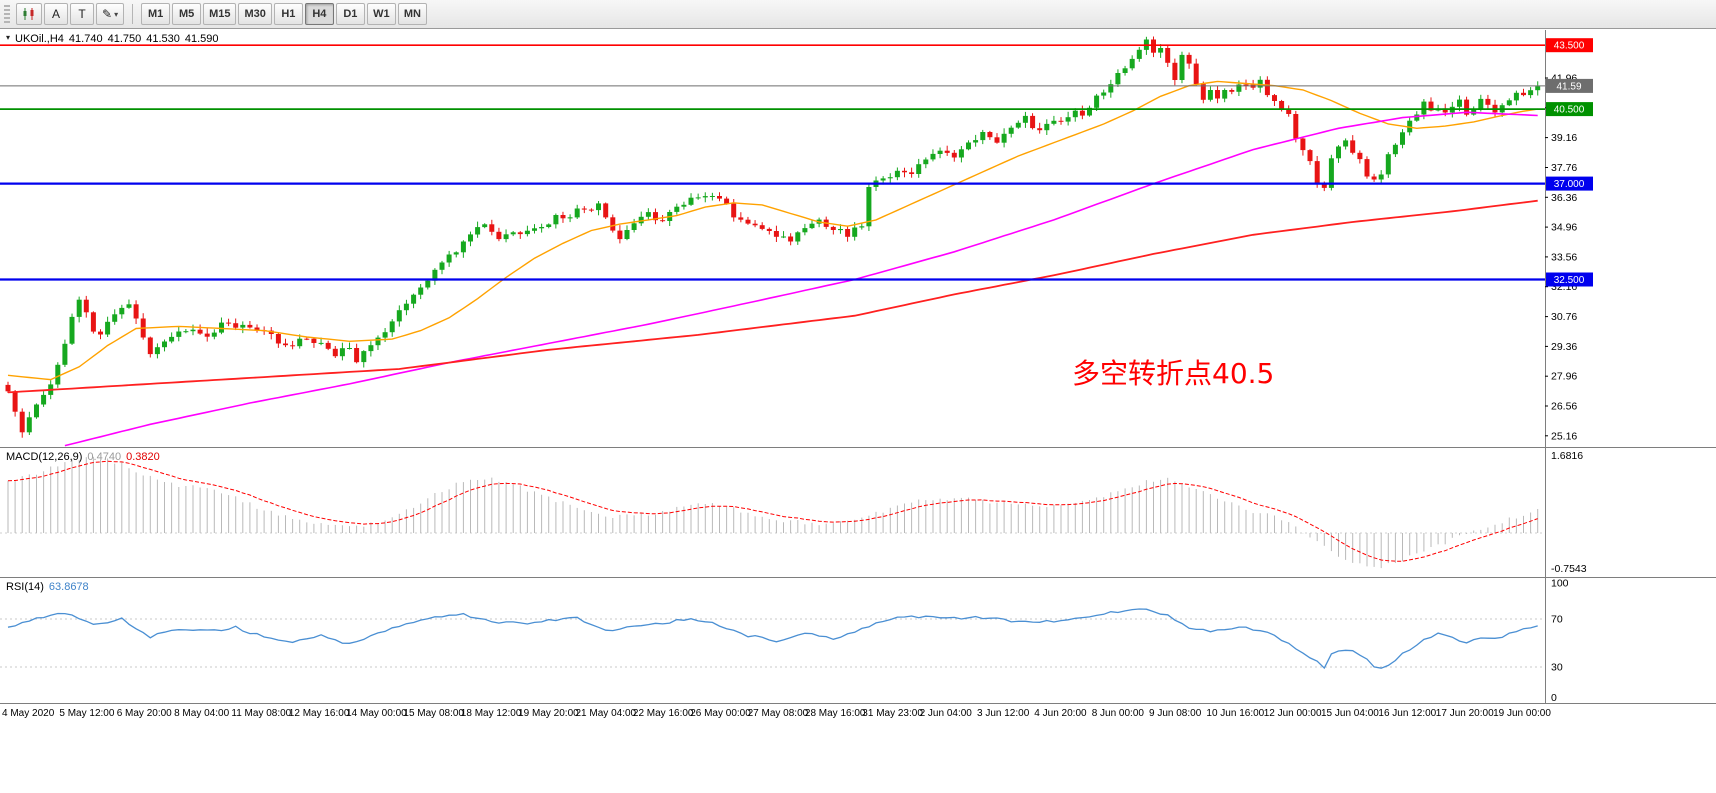  I want to click on svg-text: 37.000, so click(1569, 184).